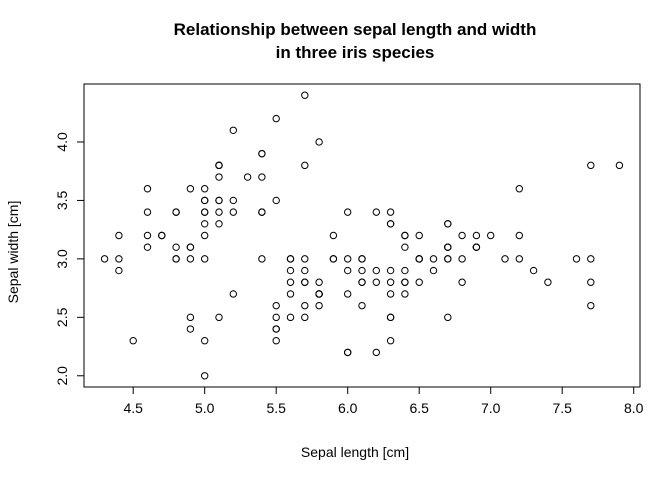  What do you see at coordinates (62, 142) in the screenshot?
I see `y-tick-label: 4.0` at bounding box center [62, 142].